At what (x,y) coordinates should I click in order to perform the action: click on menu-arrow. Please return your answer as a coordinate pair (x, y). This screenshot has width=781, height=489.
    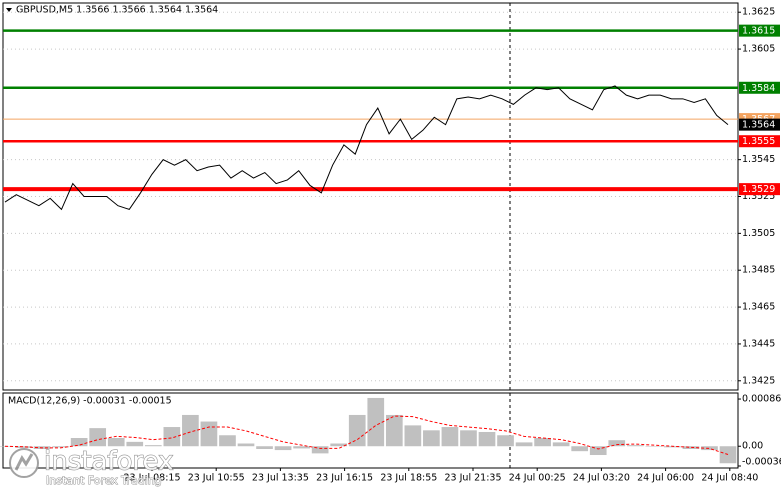
    Looking at the image, I should click on (9, 10).